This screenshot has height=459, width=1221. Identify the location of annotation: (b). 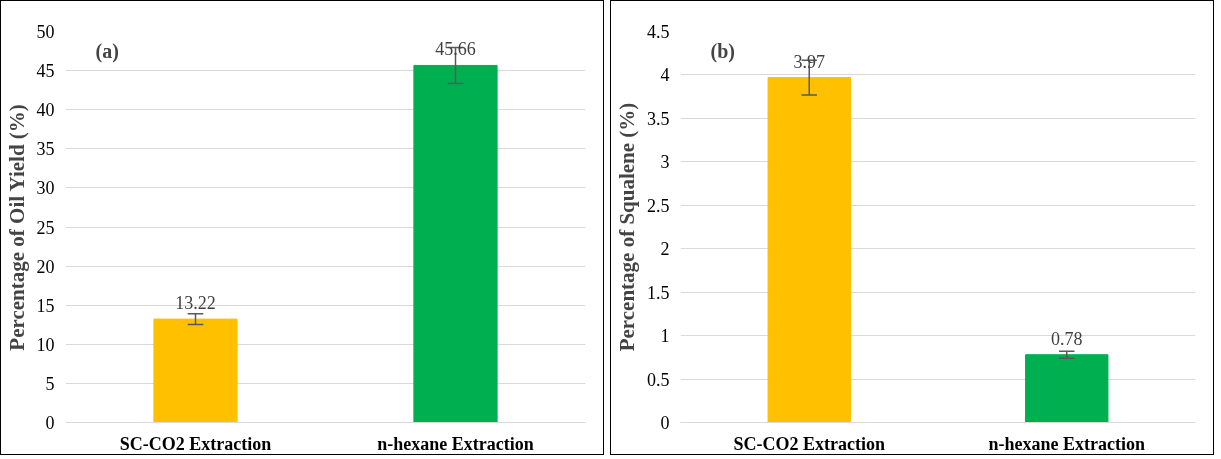
(722, 51).